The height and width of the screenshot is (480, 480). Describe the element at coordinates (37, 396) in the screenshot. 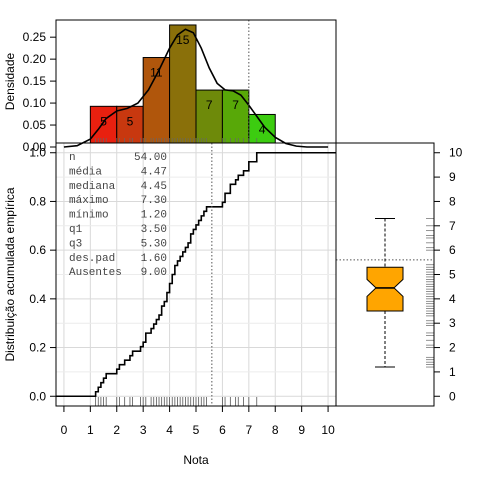

I see `y-tick-label: 0.0` at that location.